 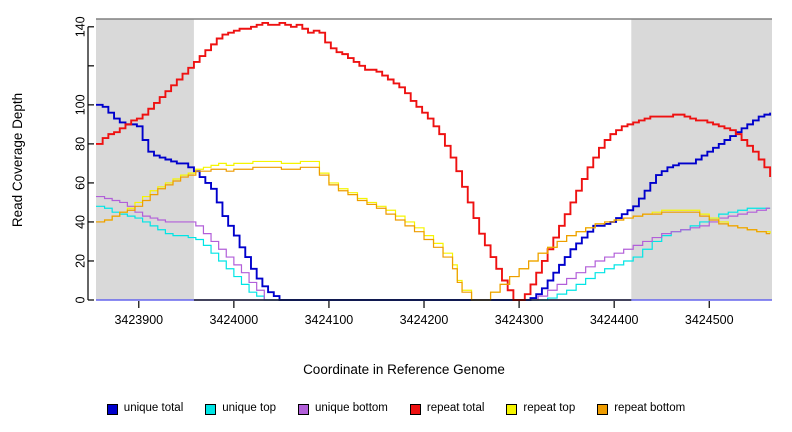 I want to click on x-axis-title: Coordinate in Reference Genome, so click(x=404, y=369).